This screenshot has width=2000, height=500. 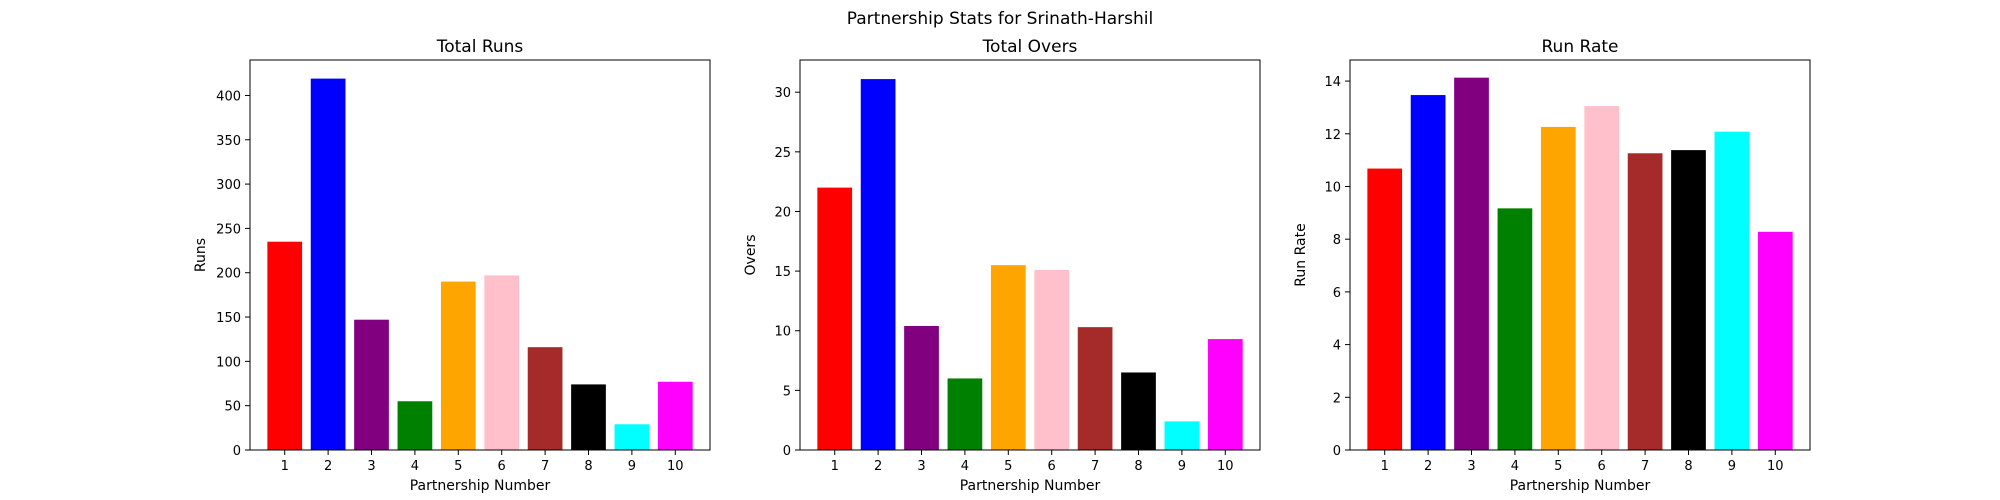 I want to click on total-runs-y-tick-label: 0, so click(x=237, y=451).